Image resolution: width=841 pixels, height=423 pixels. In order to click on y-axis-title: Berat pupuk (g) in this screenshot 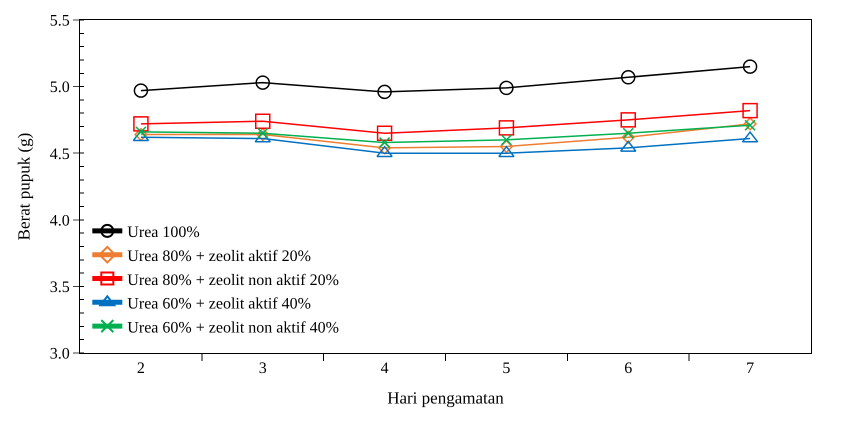, I will do `click(24, 186)`.